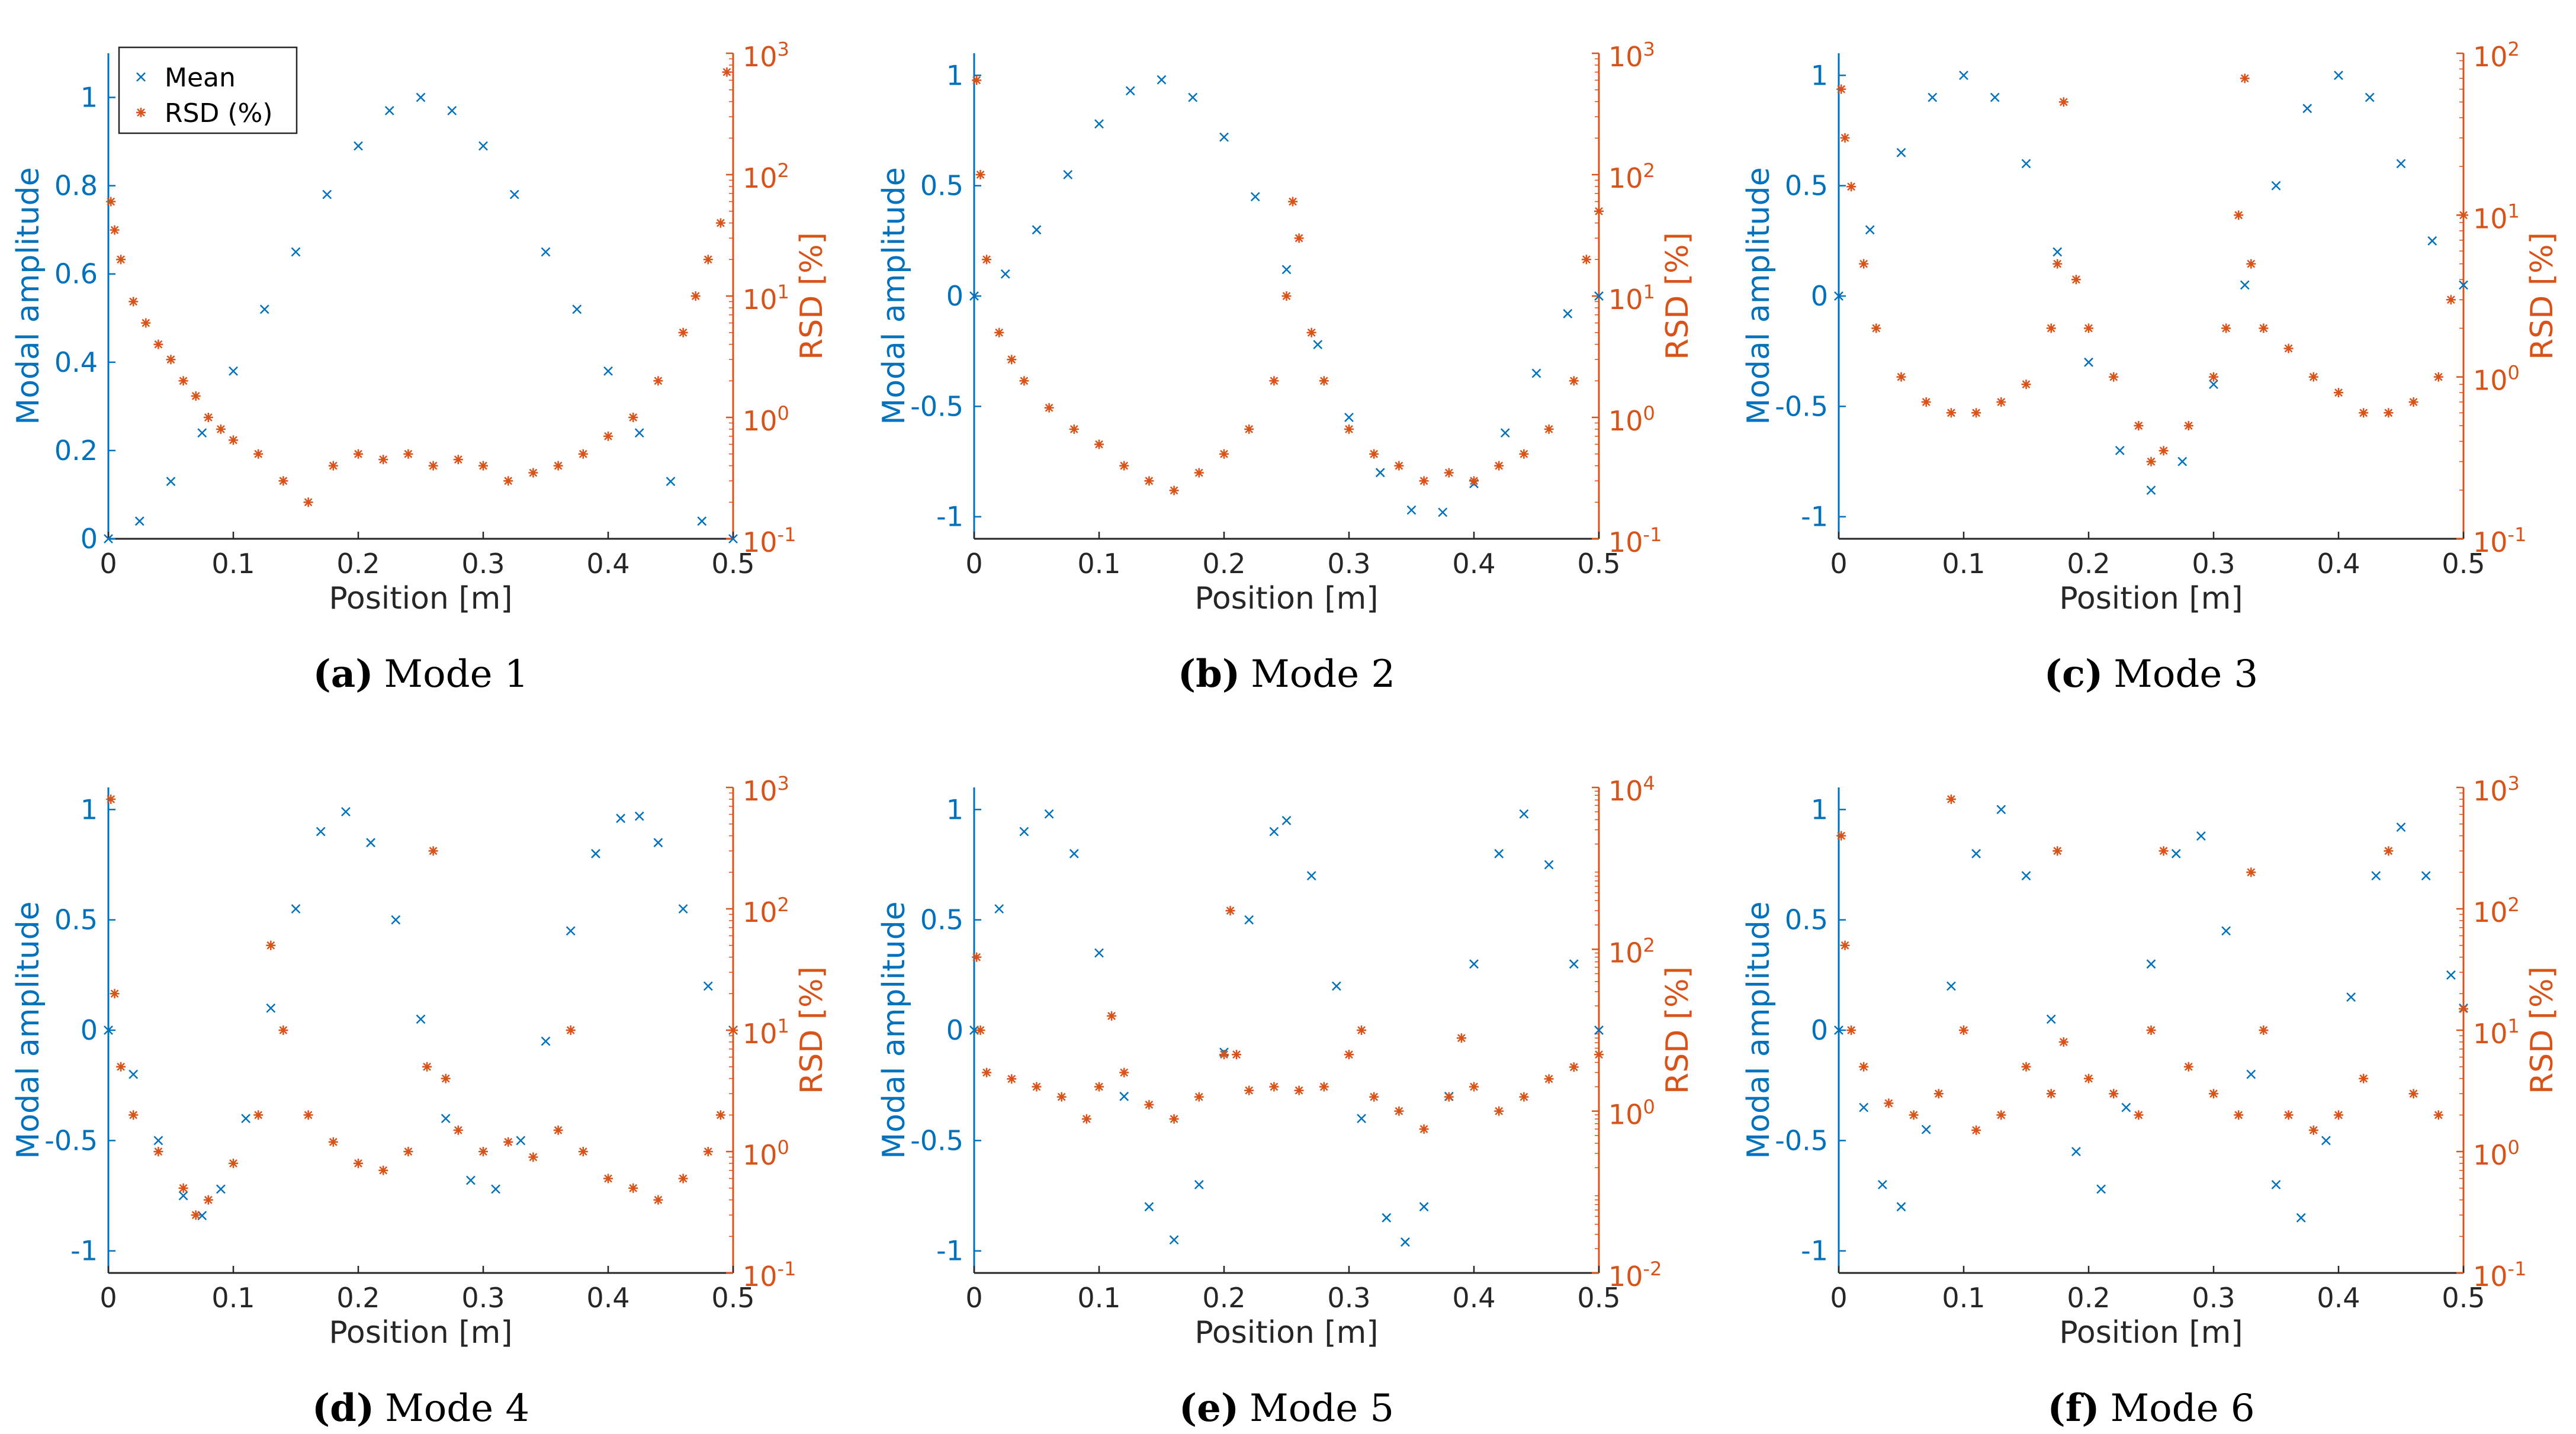 This screenshot has height=1434, width=2576. Describe the element at coordinates (1963, 564) in the screenshot. I see `x-tick-label: 0.1` at that location.